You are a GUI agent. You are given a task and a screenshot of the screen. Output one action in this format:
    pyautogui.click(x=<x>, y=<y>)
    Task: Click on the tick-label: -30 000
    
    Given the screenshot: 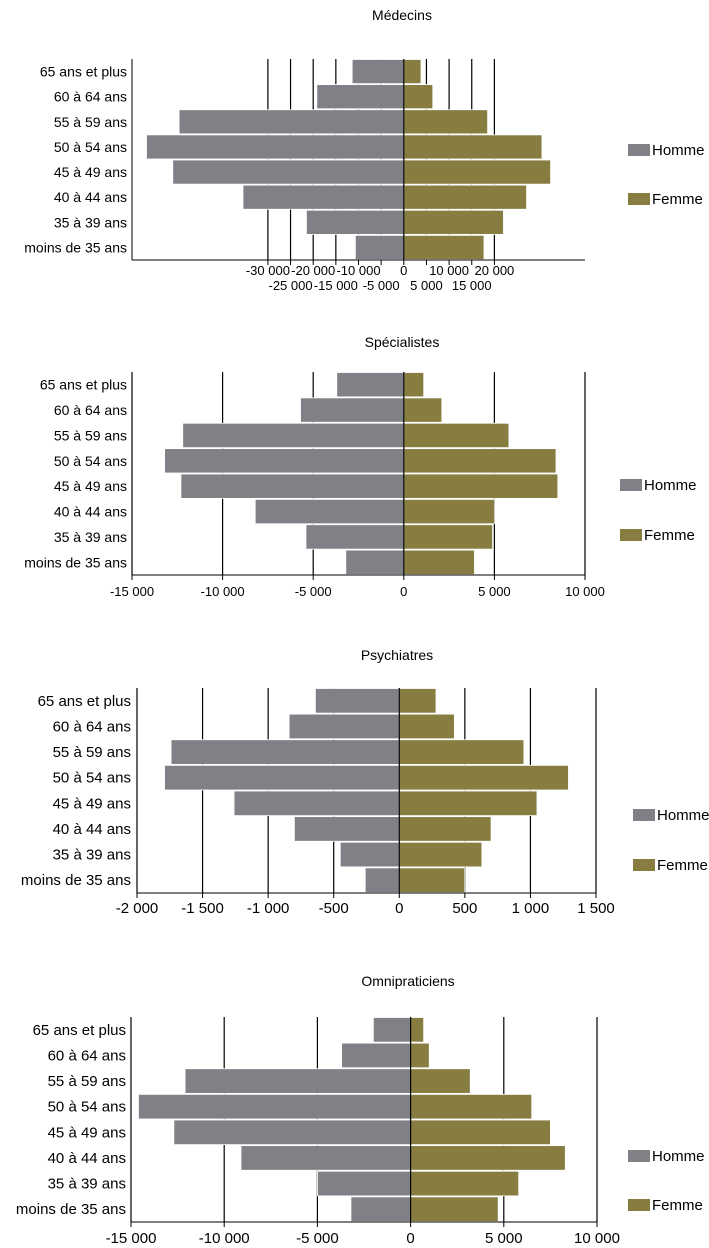 What is the action you would take?
    pyautogui.click(x=268, y=270)
    